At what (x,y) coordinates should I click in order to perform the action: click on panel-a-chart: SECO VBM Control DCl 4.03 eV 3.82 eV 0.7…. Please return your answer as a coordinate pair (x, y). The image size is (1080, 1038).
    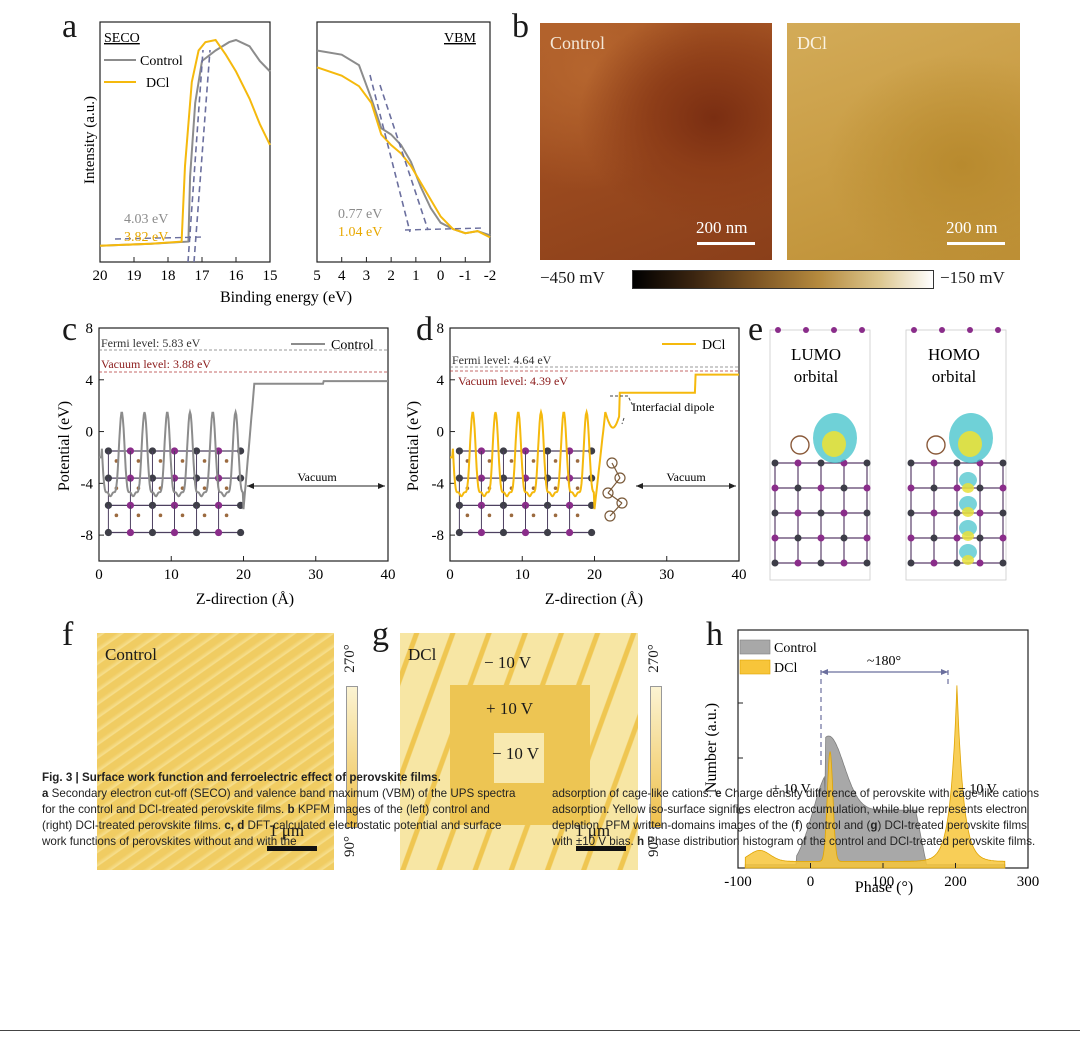
    Looking at the image, I should click on (289, 163).